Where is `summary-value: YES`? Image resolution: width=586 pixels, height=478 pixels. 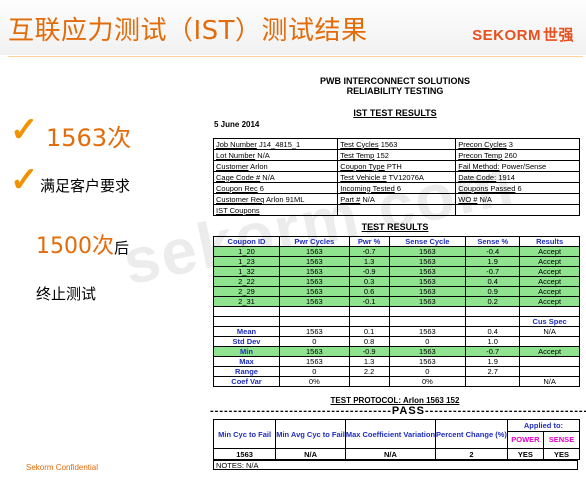 summary-value: YES is located at coordinates (561, 454).